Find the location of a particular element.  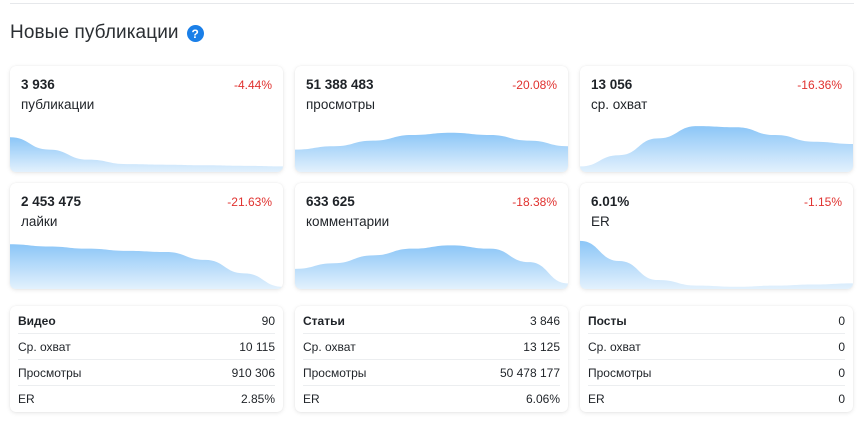

stat-row-er: ER 2.85% is located at coordinates (146, 399).